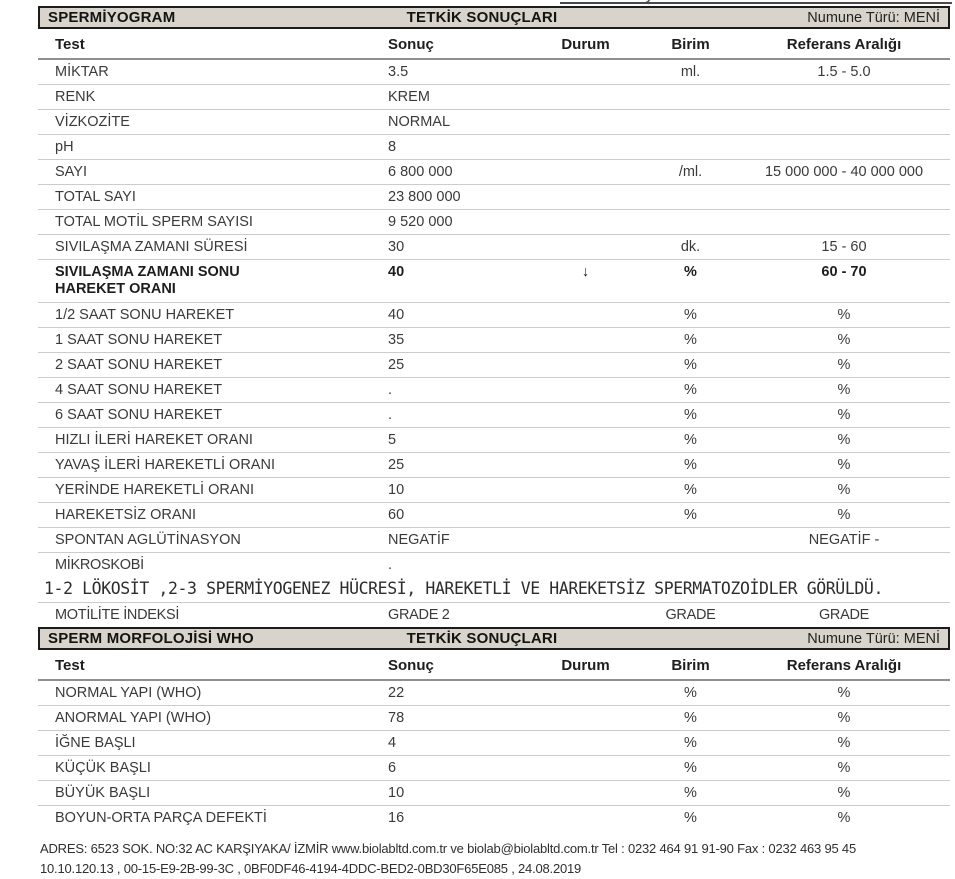 This screenshot has width=955, height=879. I want to click on table-row: ANORMAL YAPI (WHO) 78%%, so click(494, 718).